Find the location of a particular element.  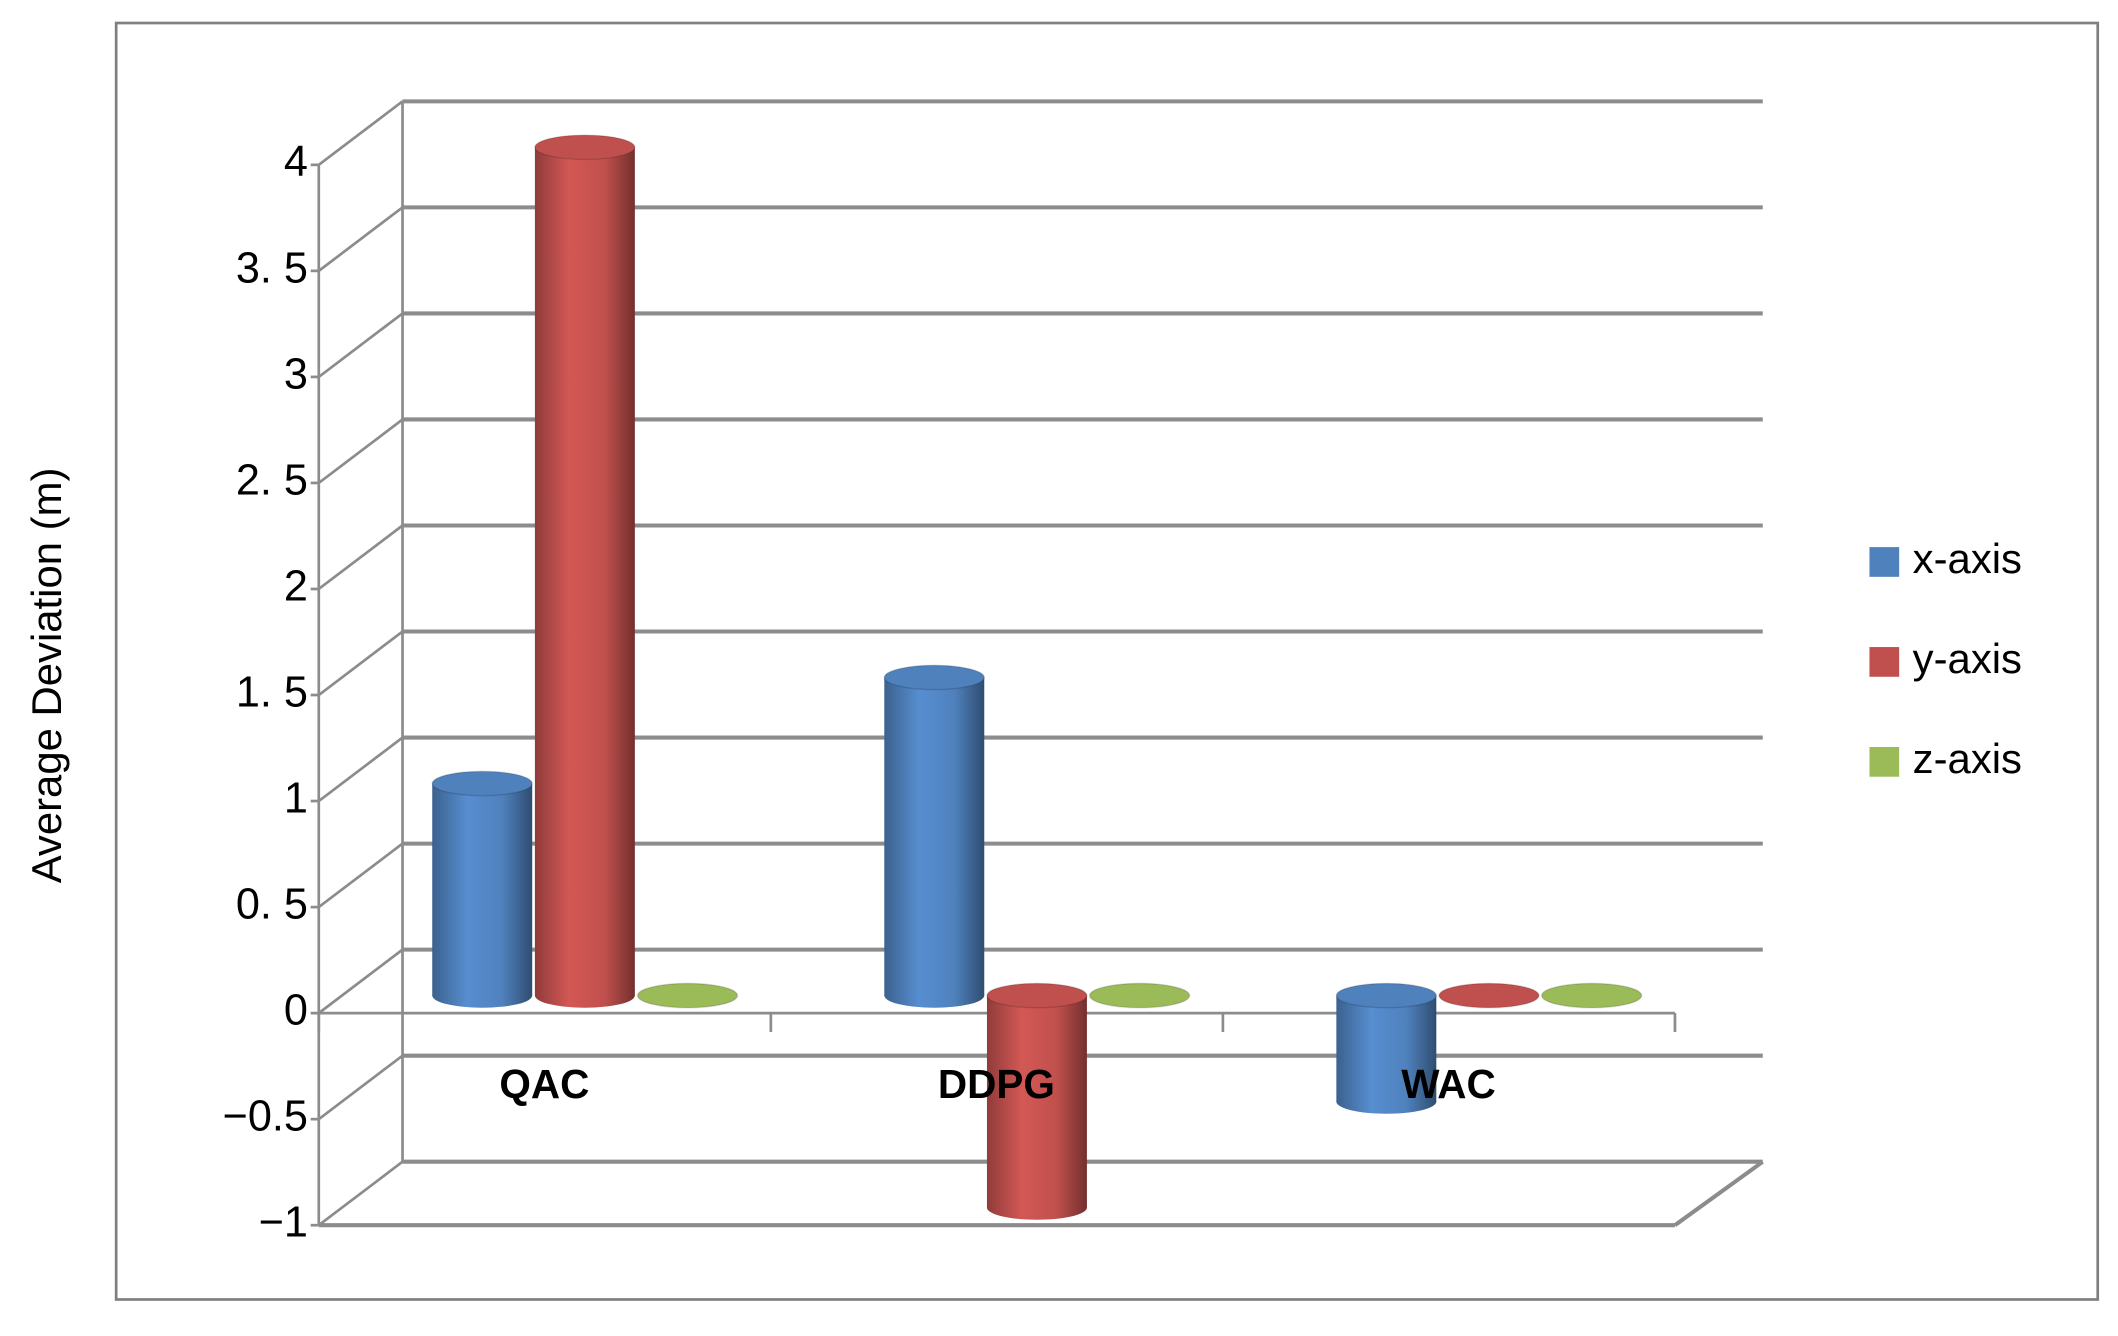

y-axis-title: Average Deviation (m) is located at coordinates (46, 676).